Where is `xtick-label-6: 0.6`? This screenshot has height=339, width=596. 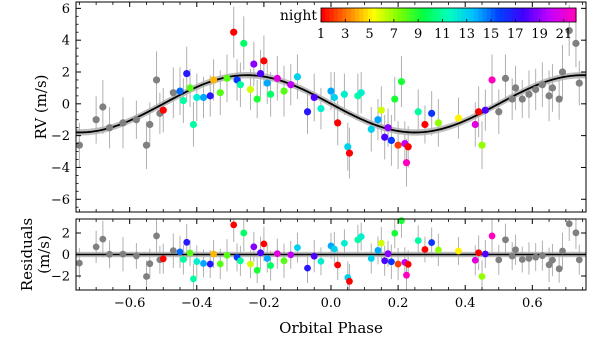 xtick-label-6: 0.6 is located at coordinates (532, 303).